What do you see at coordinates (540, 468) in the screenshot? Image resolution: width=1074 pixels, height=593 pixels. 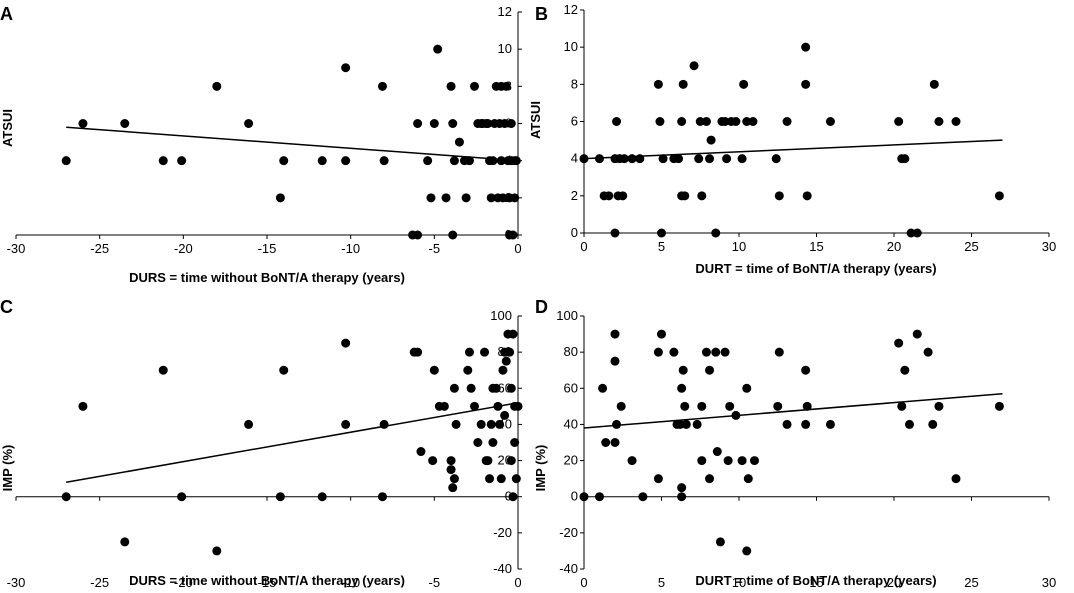 I see `y-axis-label: IMP (%)` at bounding box center [540, 468].